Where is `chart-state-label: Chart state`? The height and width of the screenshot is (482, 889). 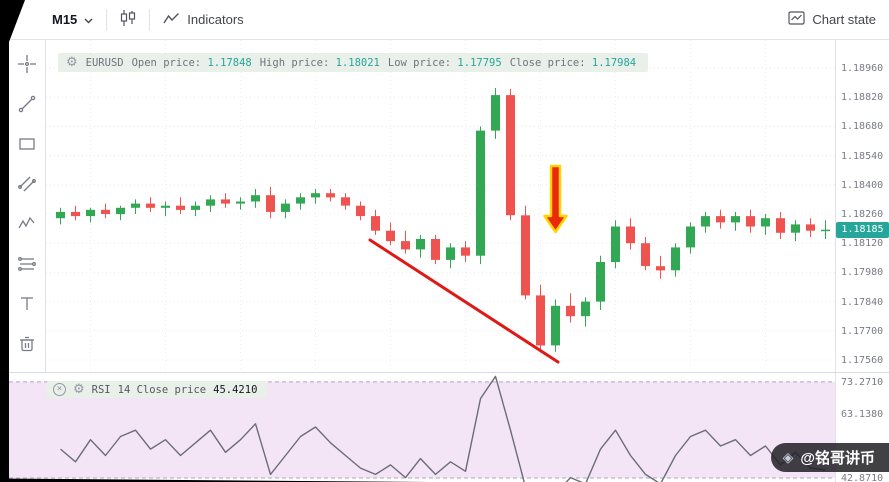
chart-state-label: Chart state is located at coordinates (844, 19).